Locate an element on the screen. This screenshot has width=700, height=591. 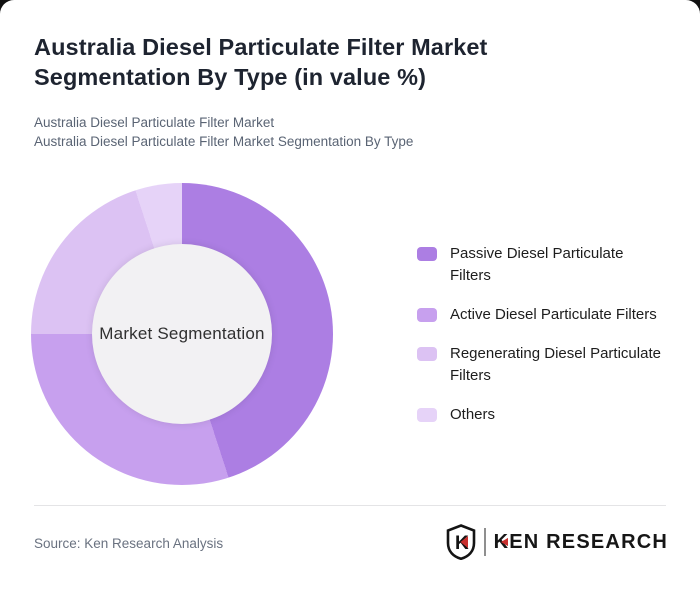
source-note: Source: Ken Research Analysis is located at coordinates (129, 543).